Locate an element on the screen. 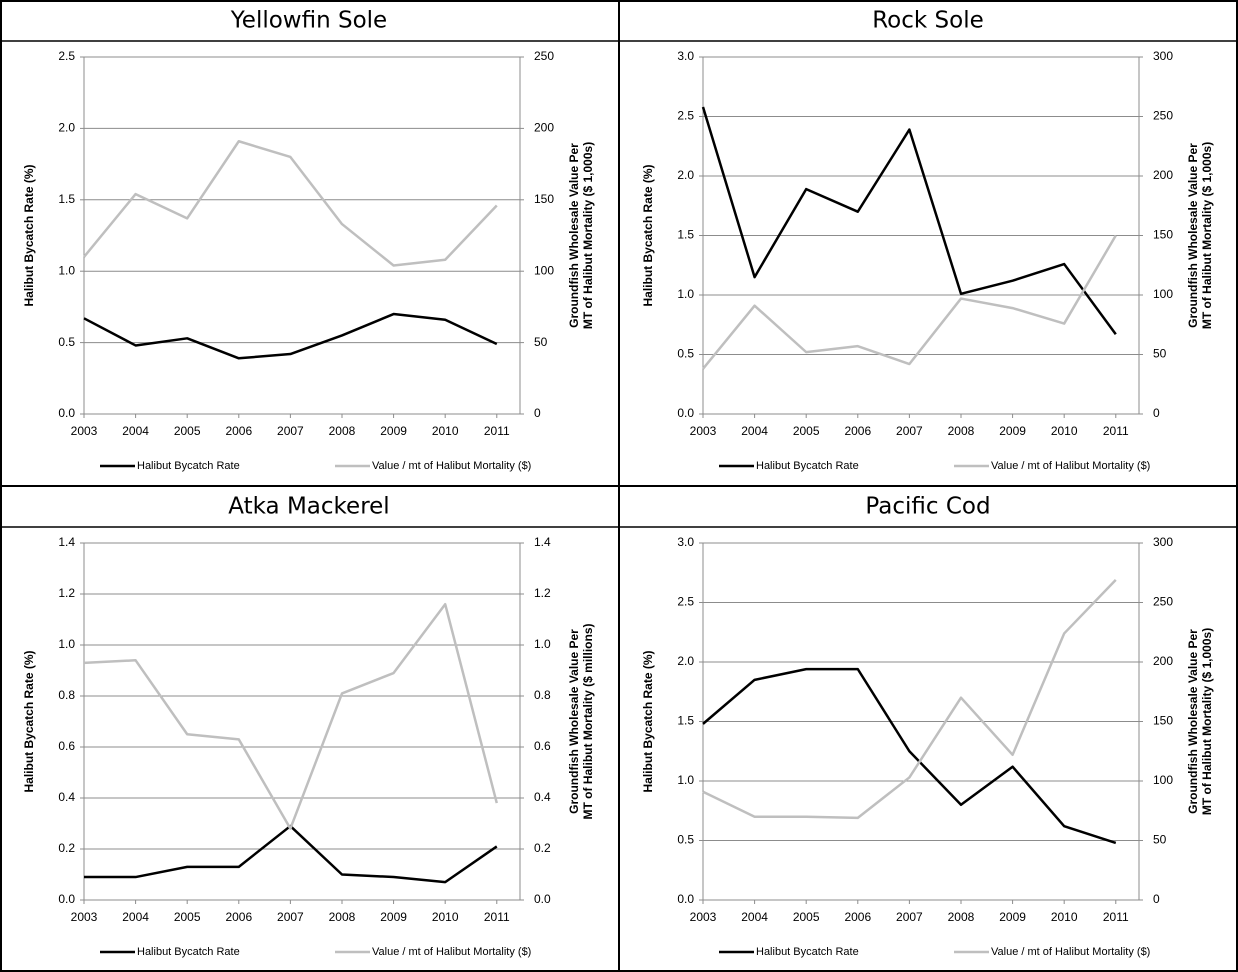 The height and width of the screenshot is (972, 1238). y2-tick-label: 300 is located at coordinates (1163, 56).